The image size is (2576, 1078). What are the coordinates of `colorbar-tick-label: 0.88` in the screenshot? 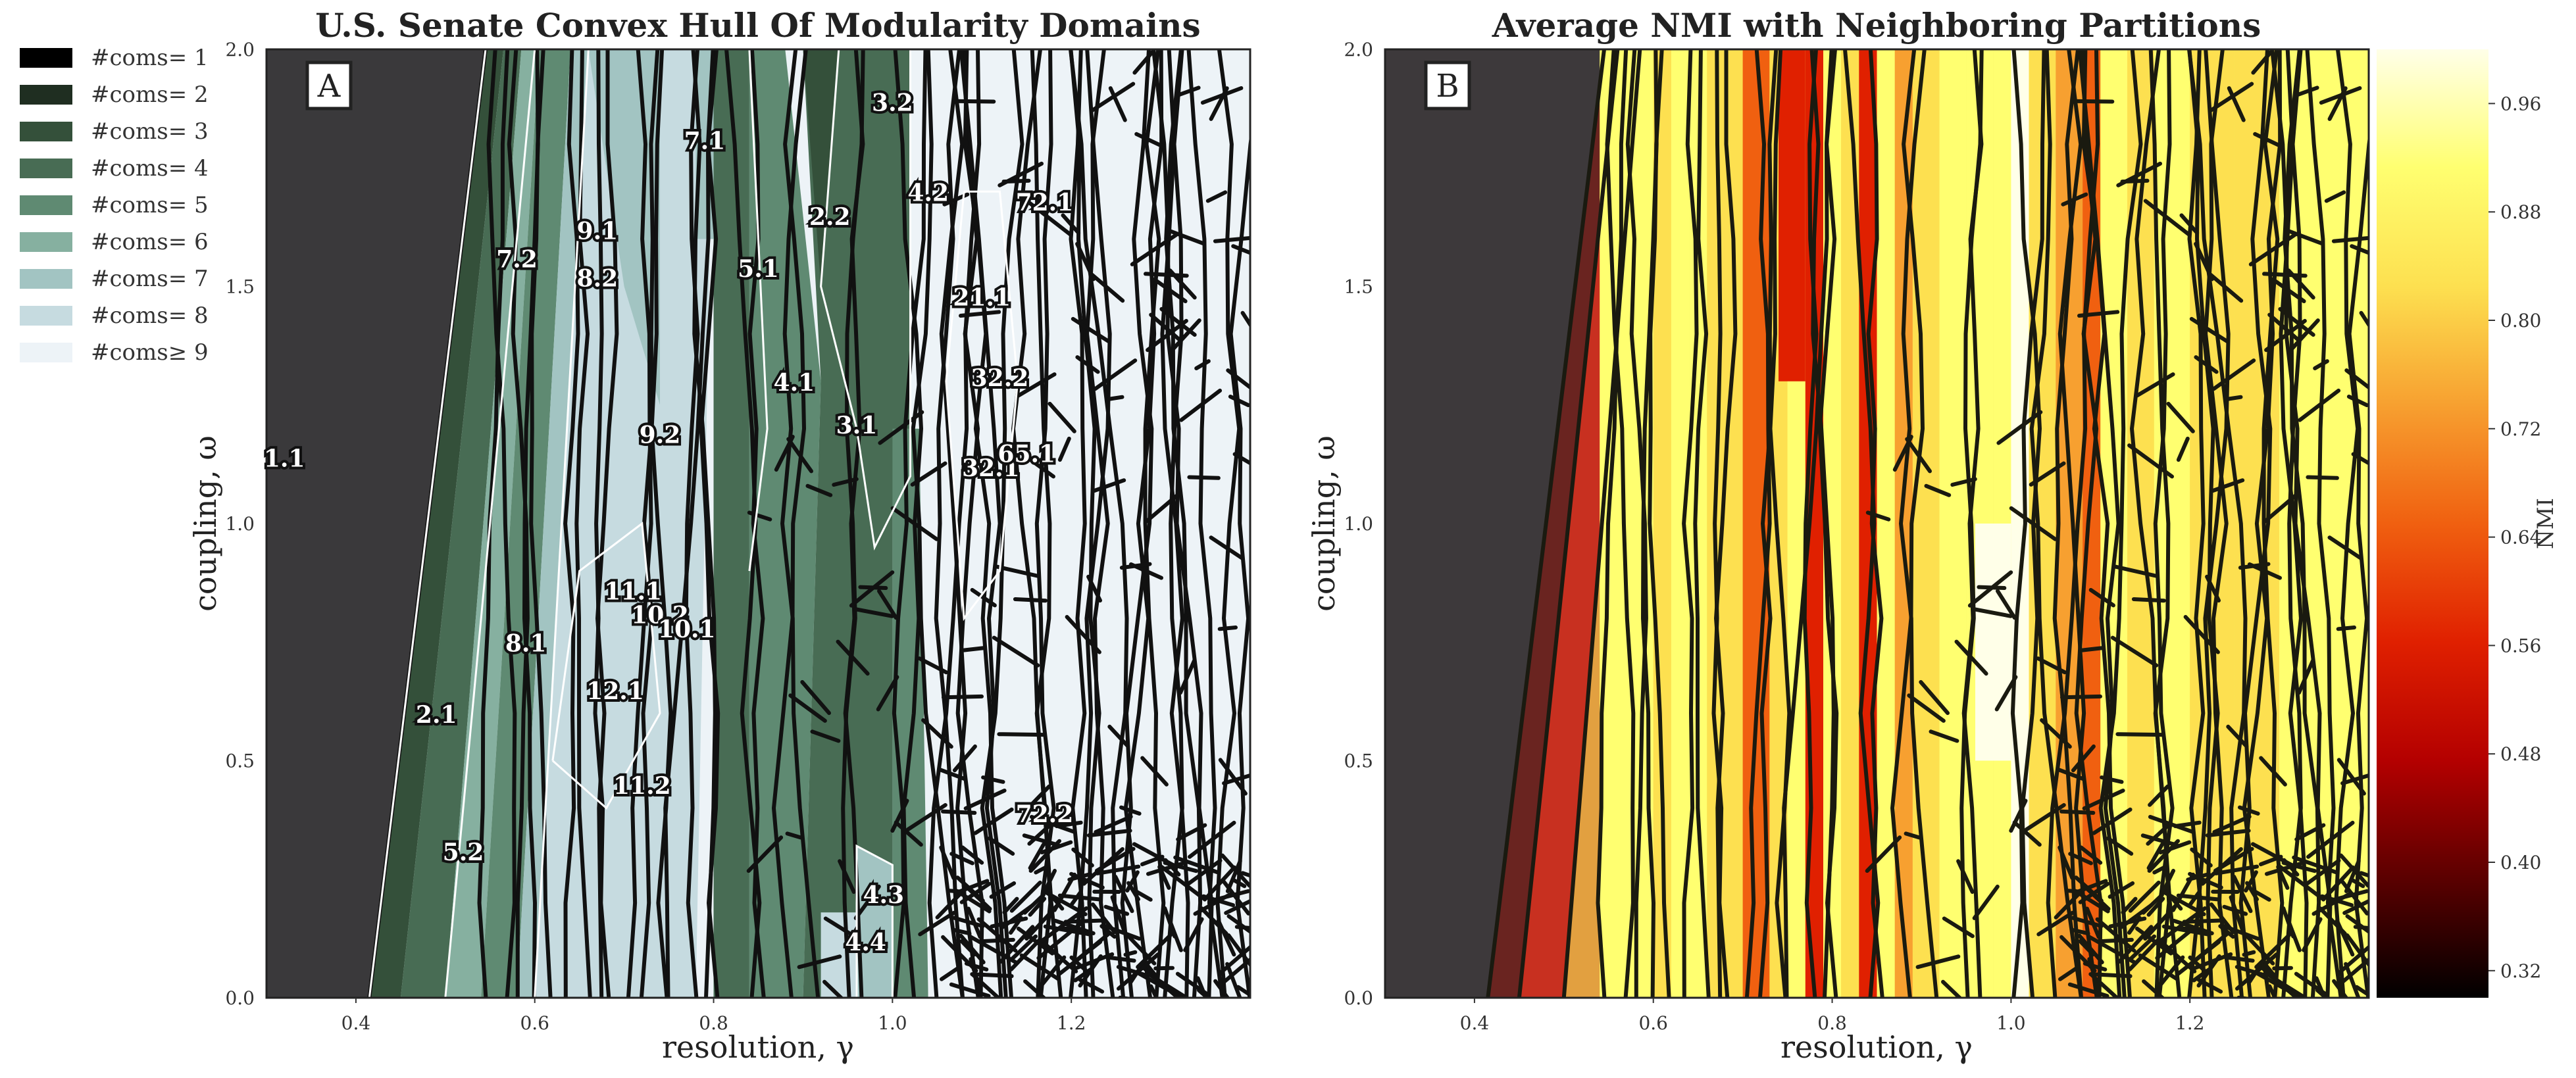 It's located at (2520, 212).